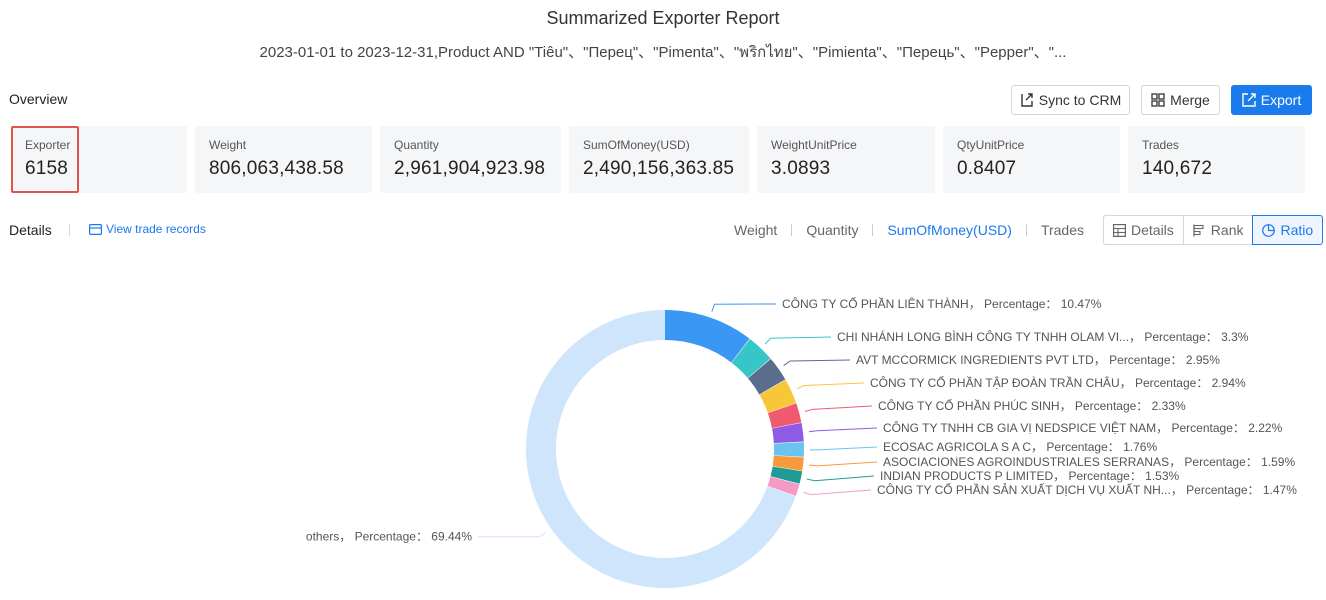 The width and height of the screenshot is (1326, 600). What do you see at coordinates (832, 230) in the screenshot?
I see `tab-quantity: Quantity` at bounding box center [832, 230].